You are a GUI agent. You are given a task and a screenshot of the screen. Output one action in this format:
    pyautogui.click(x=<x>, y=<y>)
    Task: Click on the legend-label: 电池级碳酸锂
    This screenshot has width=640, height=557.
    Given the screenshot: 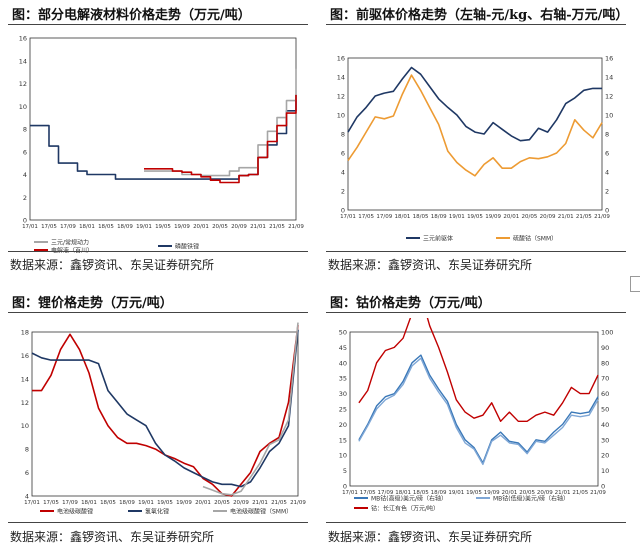 What is the action you would take?
    pyautogui.click(x=75, y=512)
    